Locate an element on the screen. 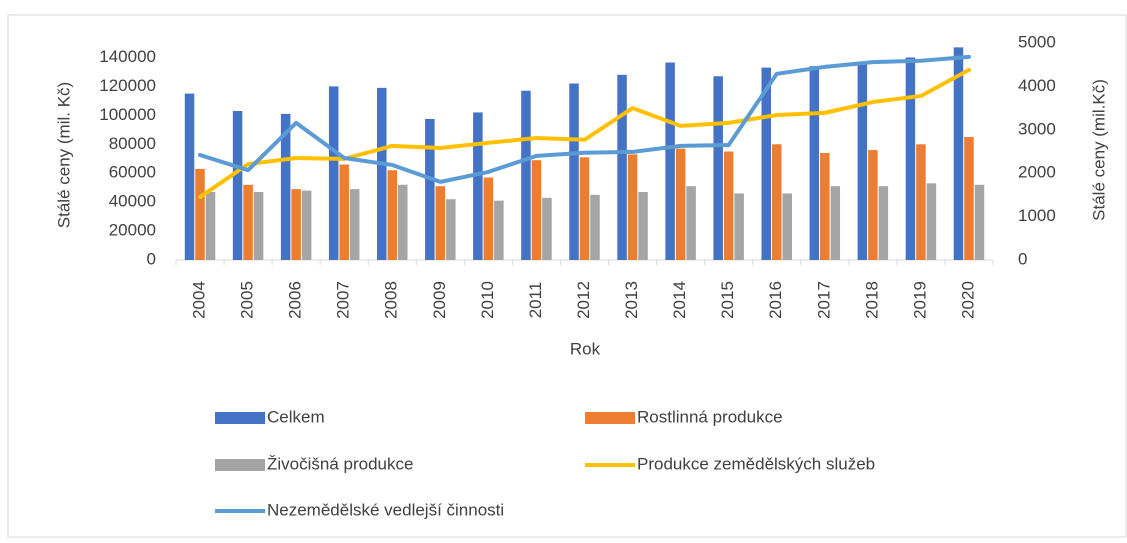  y-tick-label: 80000 is located at coordinates (132, 143).